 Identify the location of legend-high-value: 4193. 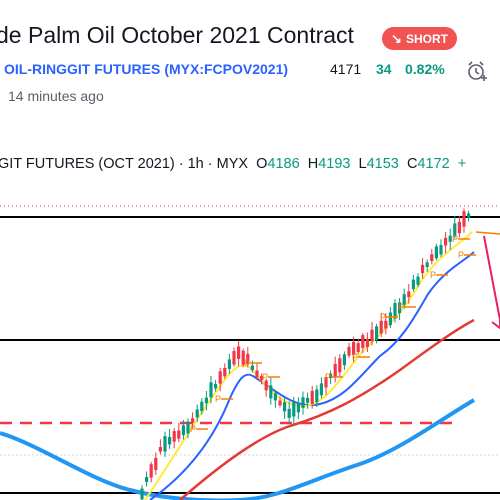
(334, 164).